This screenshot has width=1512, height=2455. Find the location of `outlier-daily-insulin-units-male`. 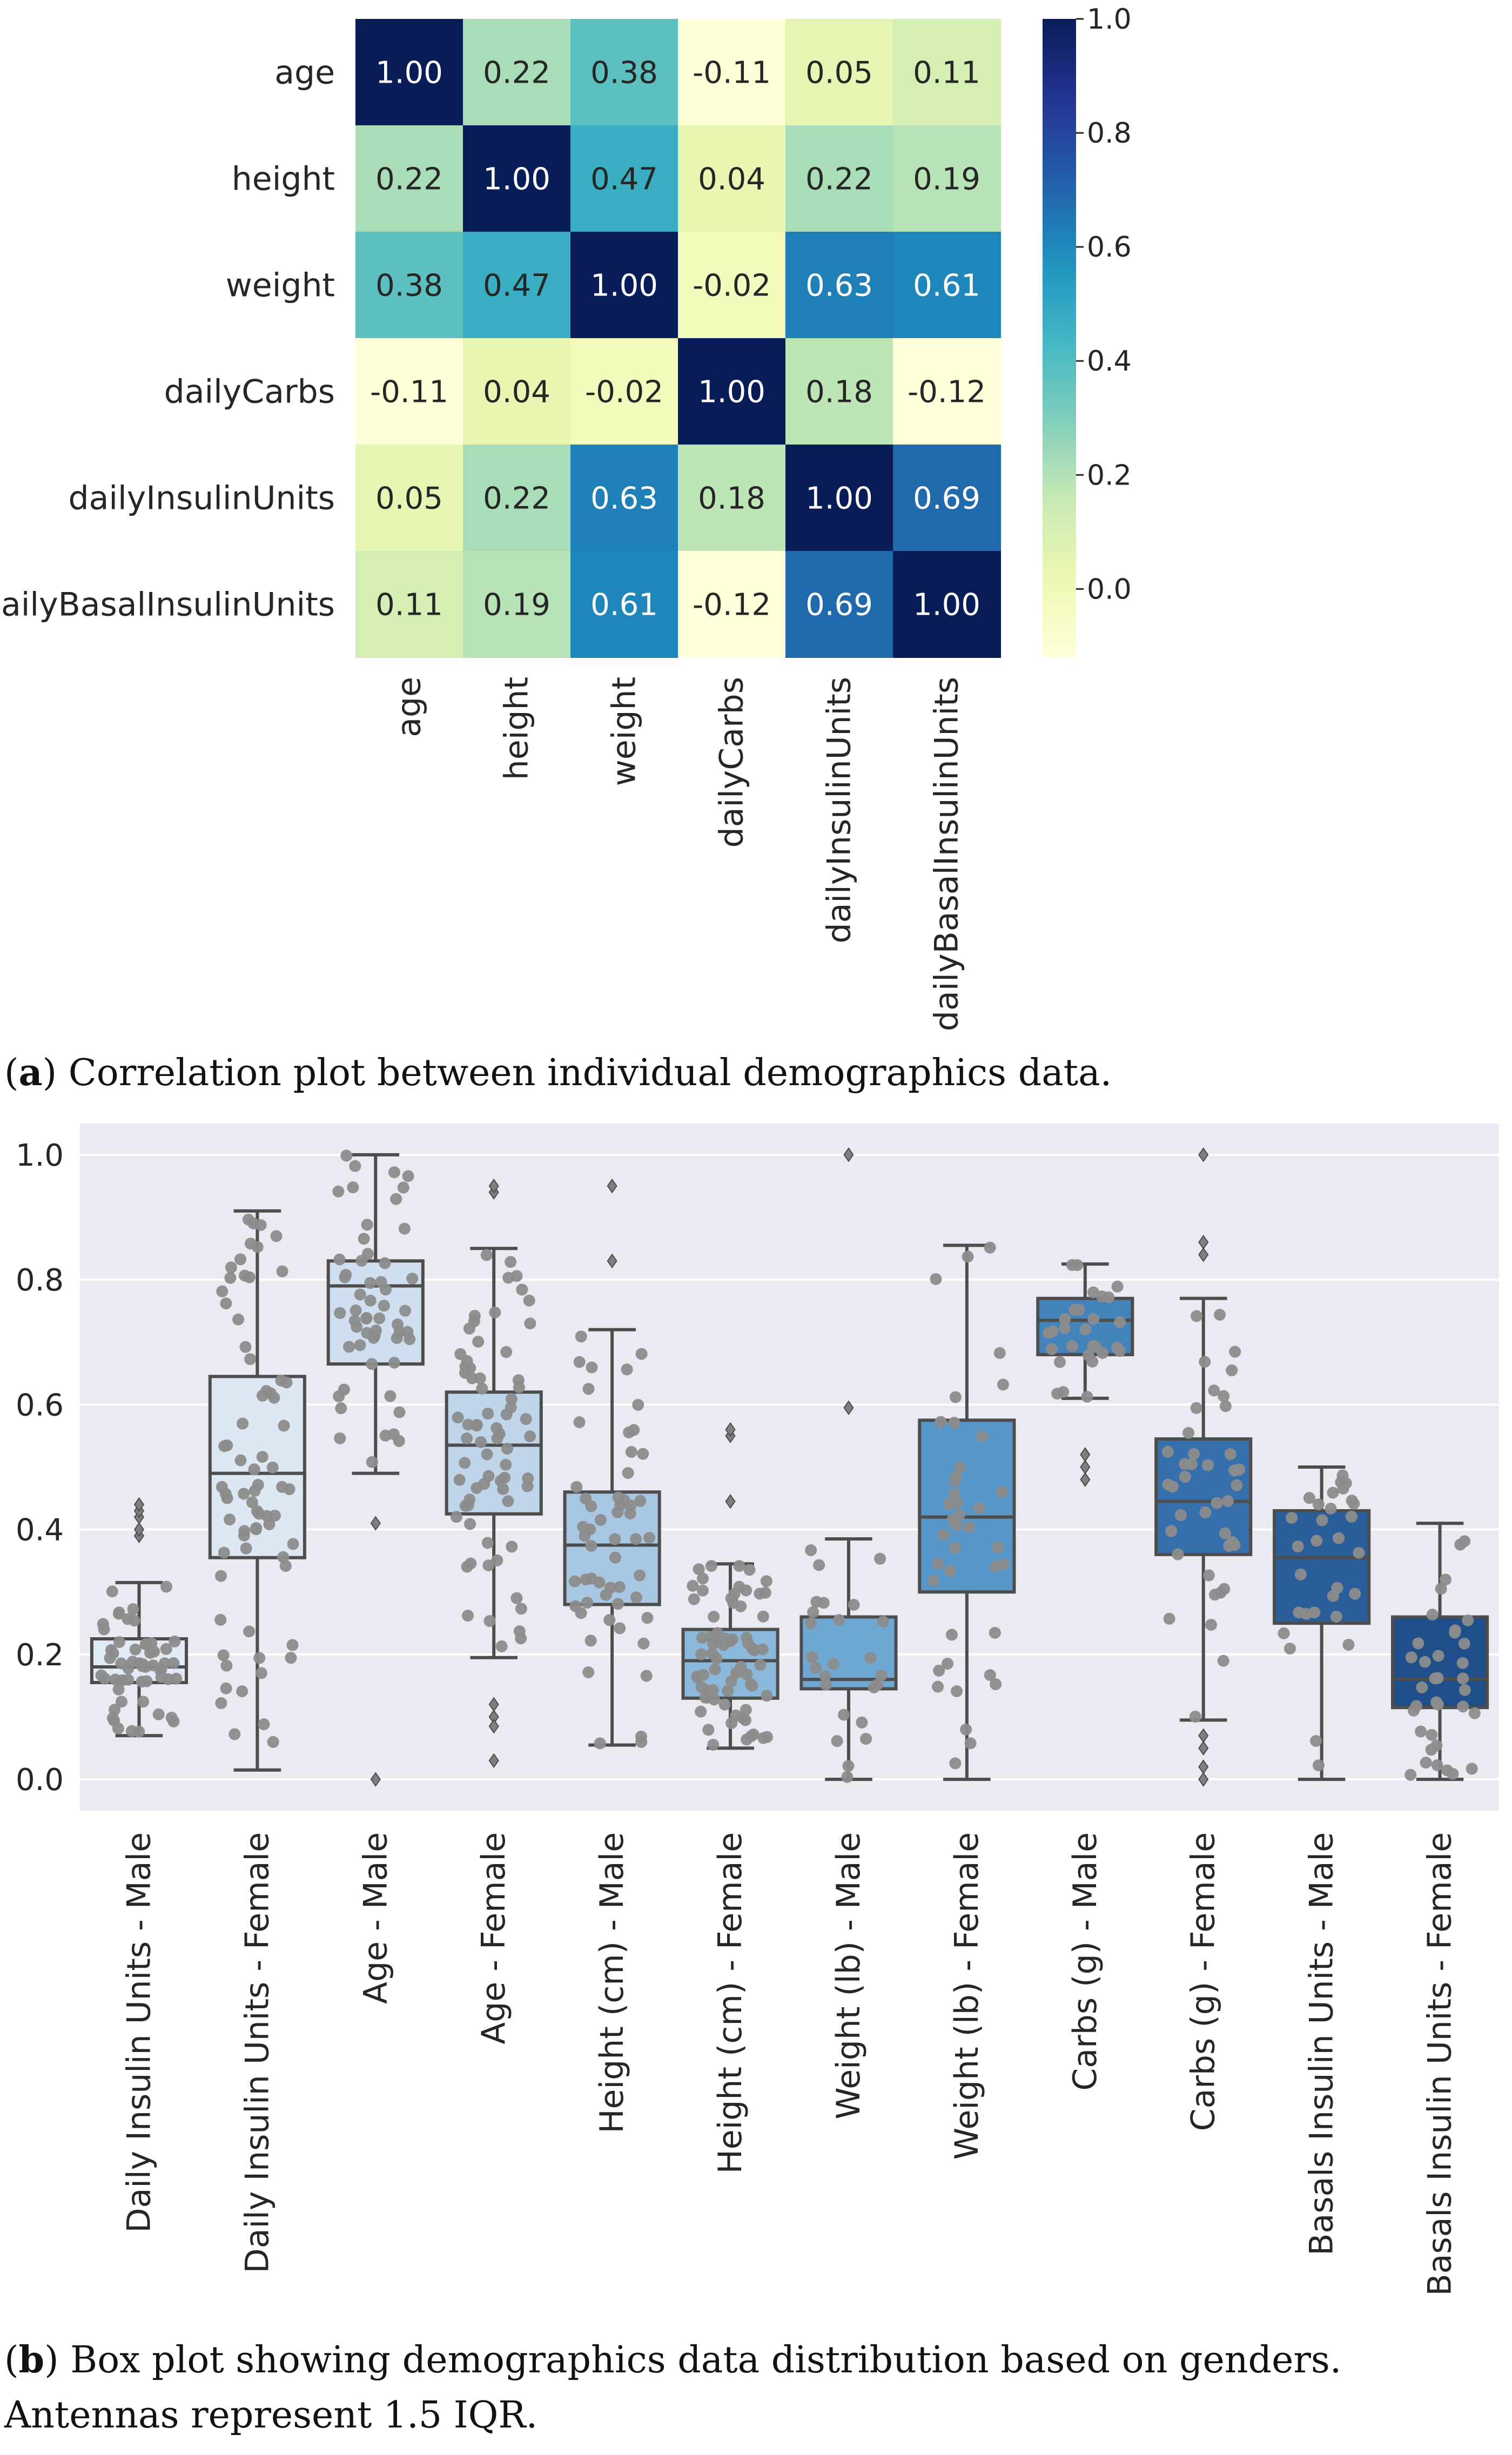

outlier-daily-insulin-units-male is located at coordinates (139, 1530).